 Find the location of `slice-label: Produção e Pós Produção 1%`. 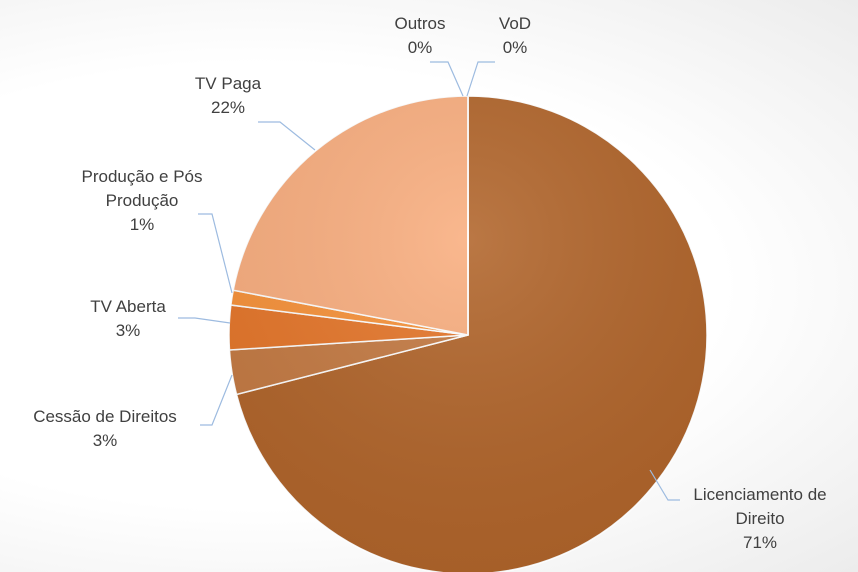

slice-label: Produção e Pós Produção 1% is located at coordinates (142, 201).